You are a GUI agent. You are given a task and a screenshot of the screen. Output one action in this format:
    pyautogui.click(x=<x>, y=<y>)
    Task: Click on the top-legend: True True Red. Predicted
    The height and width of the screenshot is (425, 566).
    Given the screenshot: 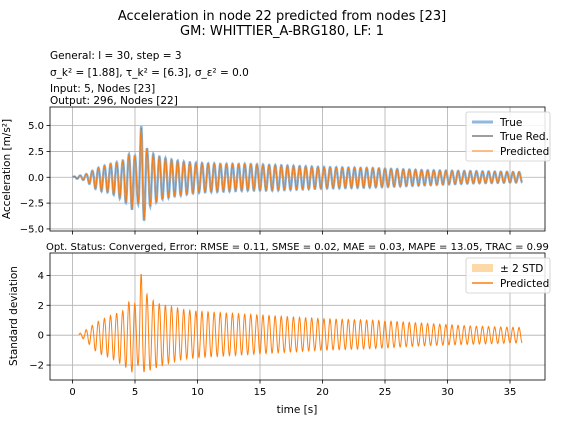 What is the action you would take?
    pyautogui.click(x=508, y=136)
    